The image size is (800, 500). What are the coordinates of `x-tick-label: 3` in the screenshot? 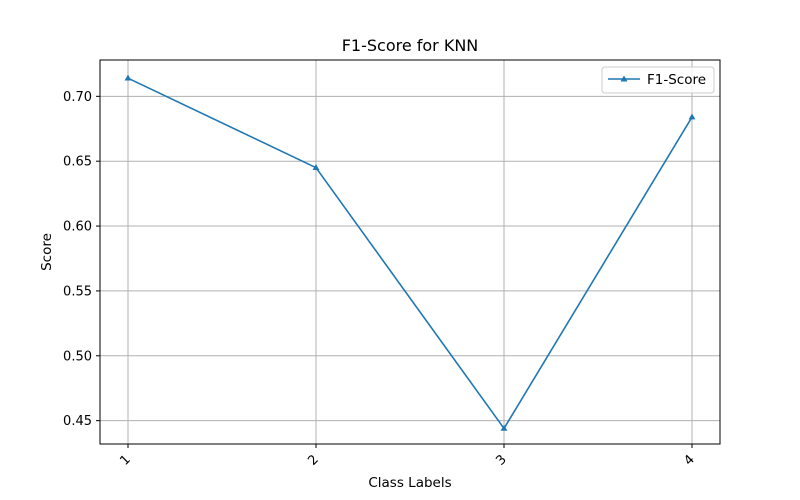 It's located at (501, 460).